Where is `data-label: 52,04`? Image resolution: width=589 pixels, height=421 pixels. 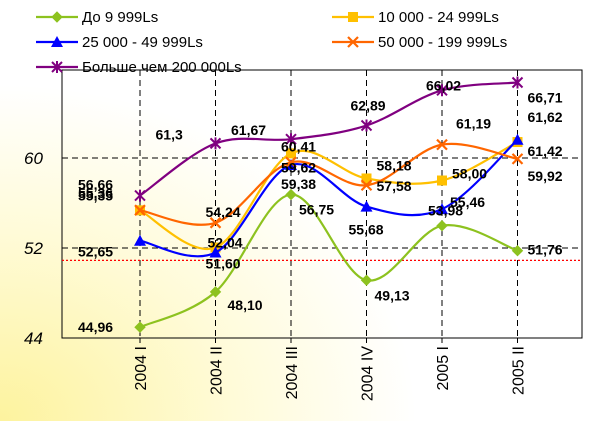
data-label: 52,04 is located at coordinates (225, 243).